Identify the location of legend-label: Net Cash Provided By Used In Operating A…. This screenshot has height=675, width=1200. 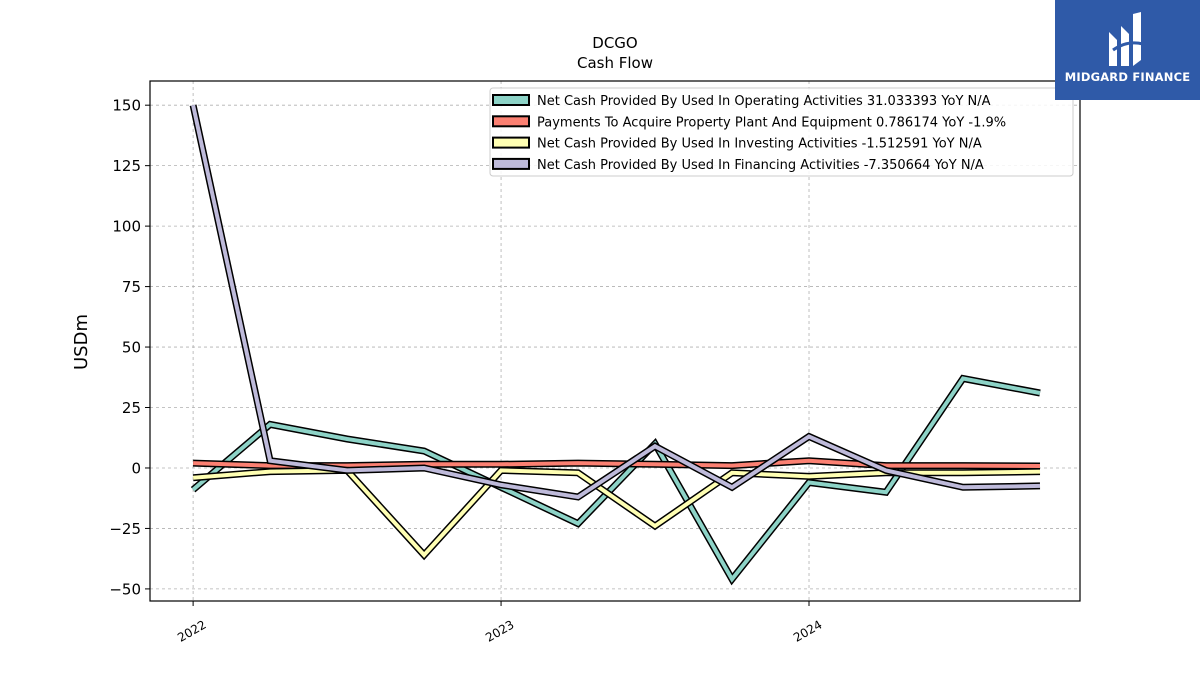
(764, 101).